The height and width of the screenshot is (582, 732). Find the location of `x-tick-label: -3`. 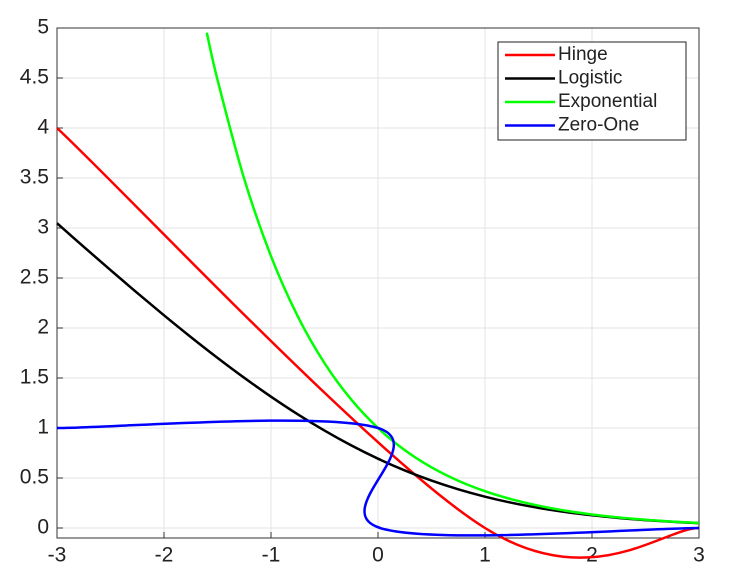

x-tick-label: -3 is located at coordinates (57, 555).